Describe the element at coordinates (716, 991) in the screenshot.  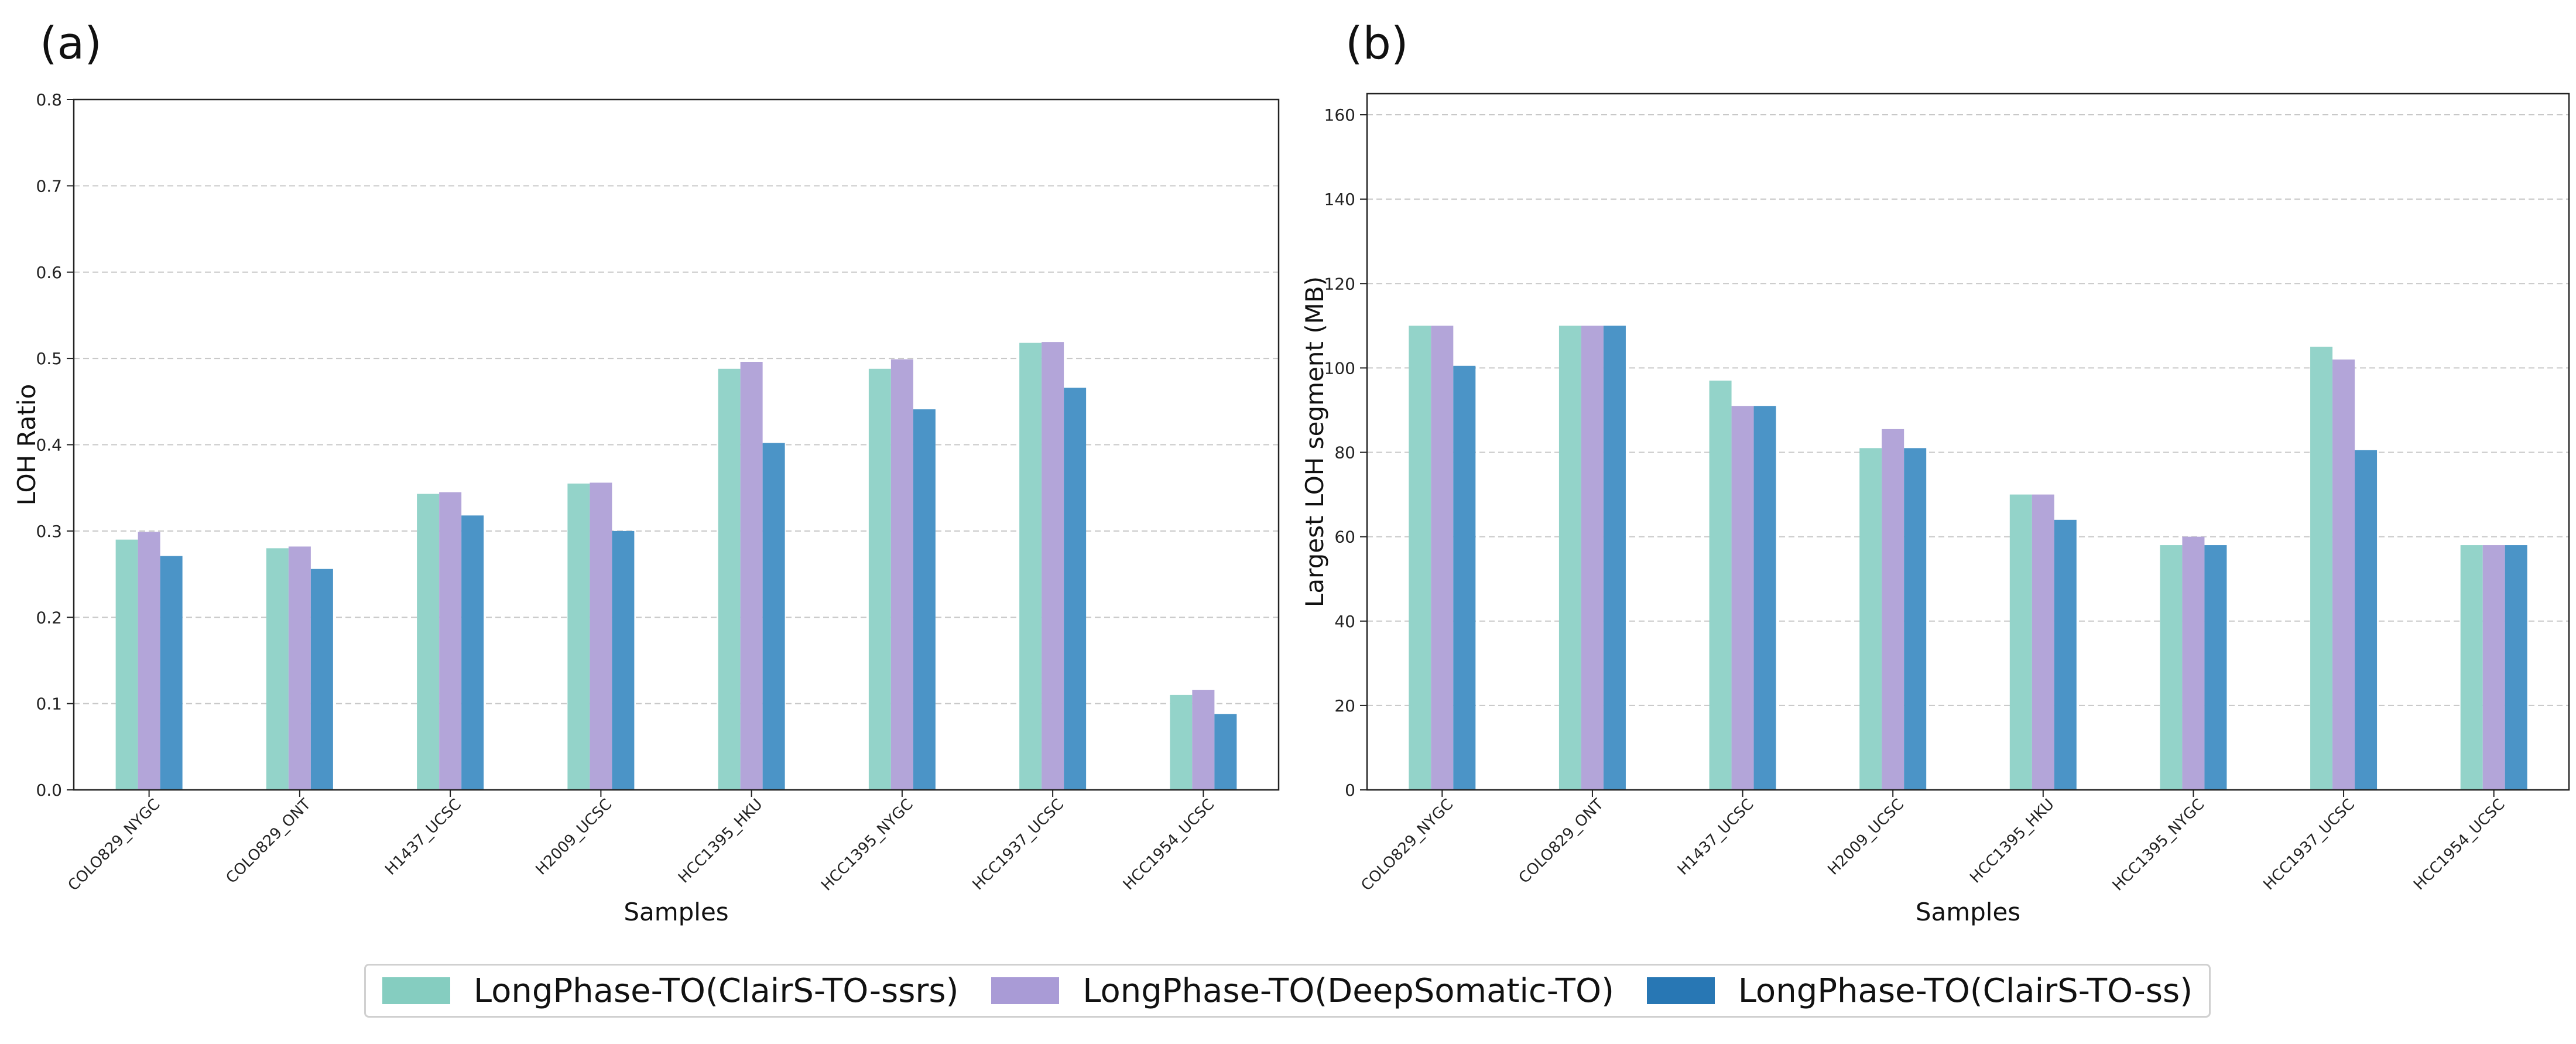
I see `legend-label: LongPhase-TO(ClairS-TO-ssrs)` at that location.